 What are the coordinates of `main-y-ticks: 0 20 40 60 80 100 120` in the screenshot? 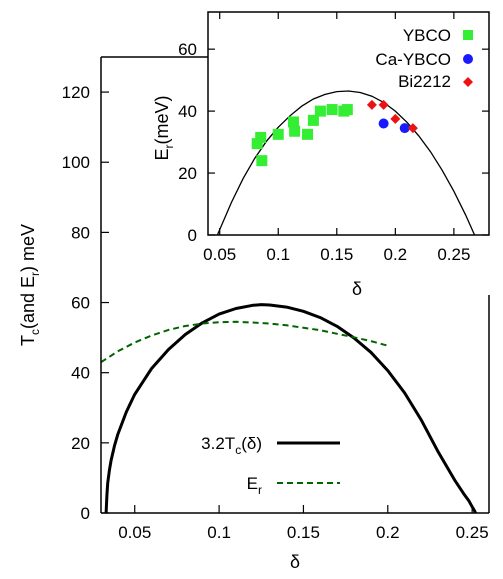 It's located at (85, 303).